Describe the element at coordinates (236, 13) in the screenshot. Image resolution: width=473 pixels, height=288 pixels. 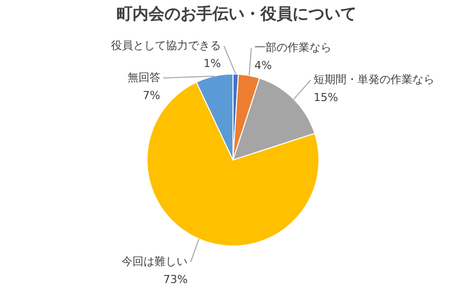
I see `chart-title: 町内会のお手伝い・役員について` at that location.